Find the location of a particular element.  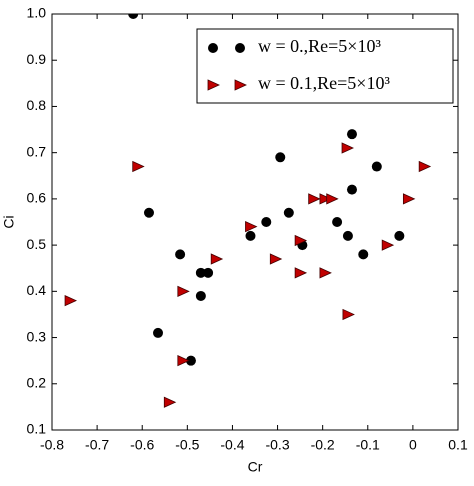

y-tick-label: 1.0 is located at coordinates (37, 13).